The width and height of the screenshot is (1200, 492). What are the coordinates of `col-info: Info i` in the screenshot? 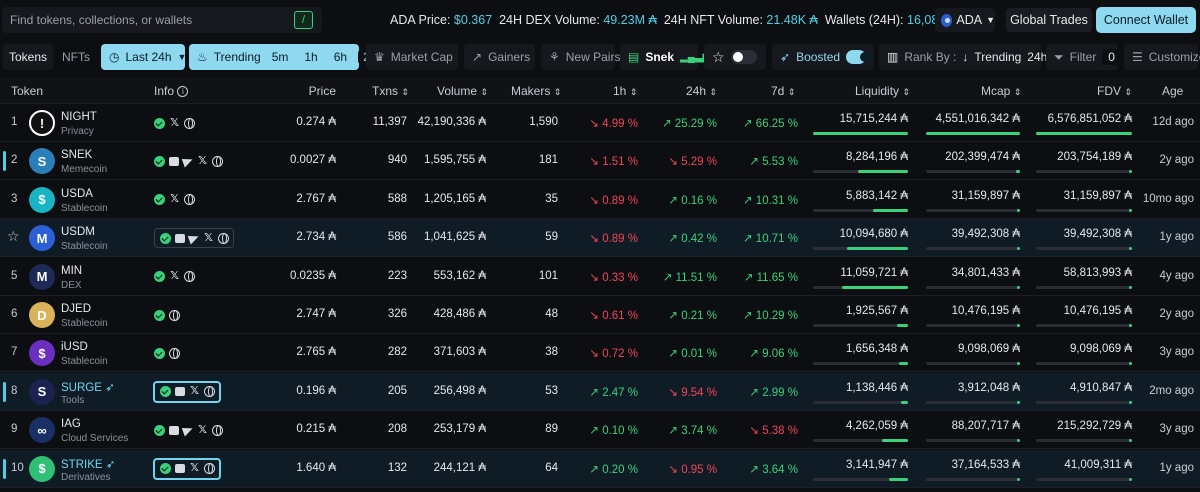 It's located at (171, 91).